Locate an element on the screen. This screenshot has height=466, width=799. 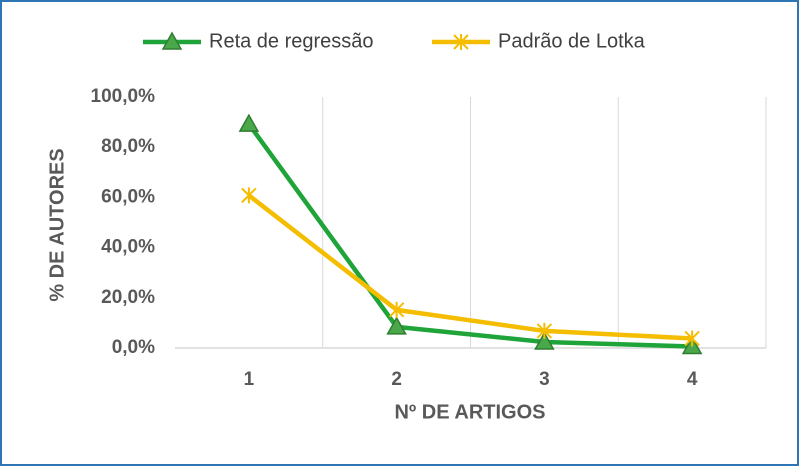
x-tick-label: 4 is located at coordinates (692, 379).